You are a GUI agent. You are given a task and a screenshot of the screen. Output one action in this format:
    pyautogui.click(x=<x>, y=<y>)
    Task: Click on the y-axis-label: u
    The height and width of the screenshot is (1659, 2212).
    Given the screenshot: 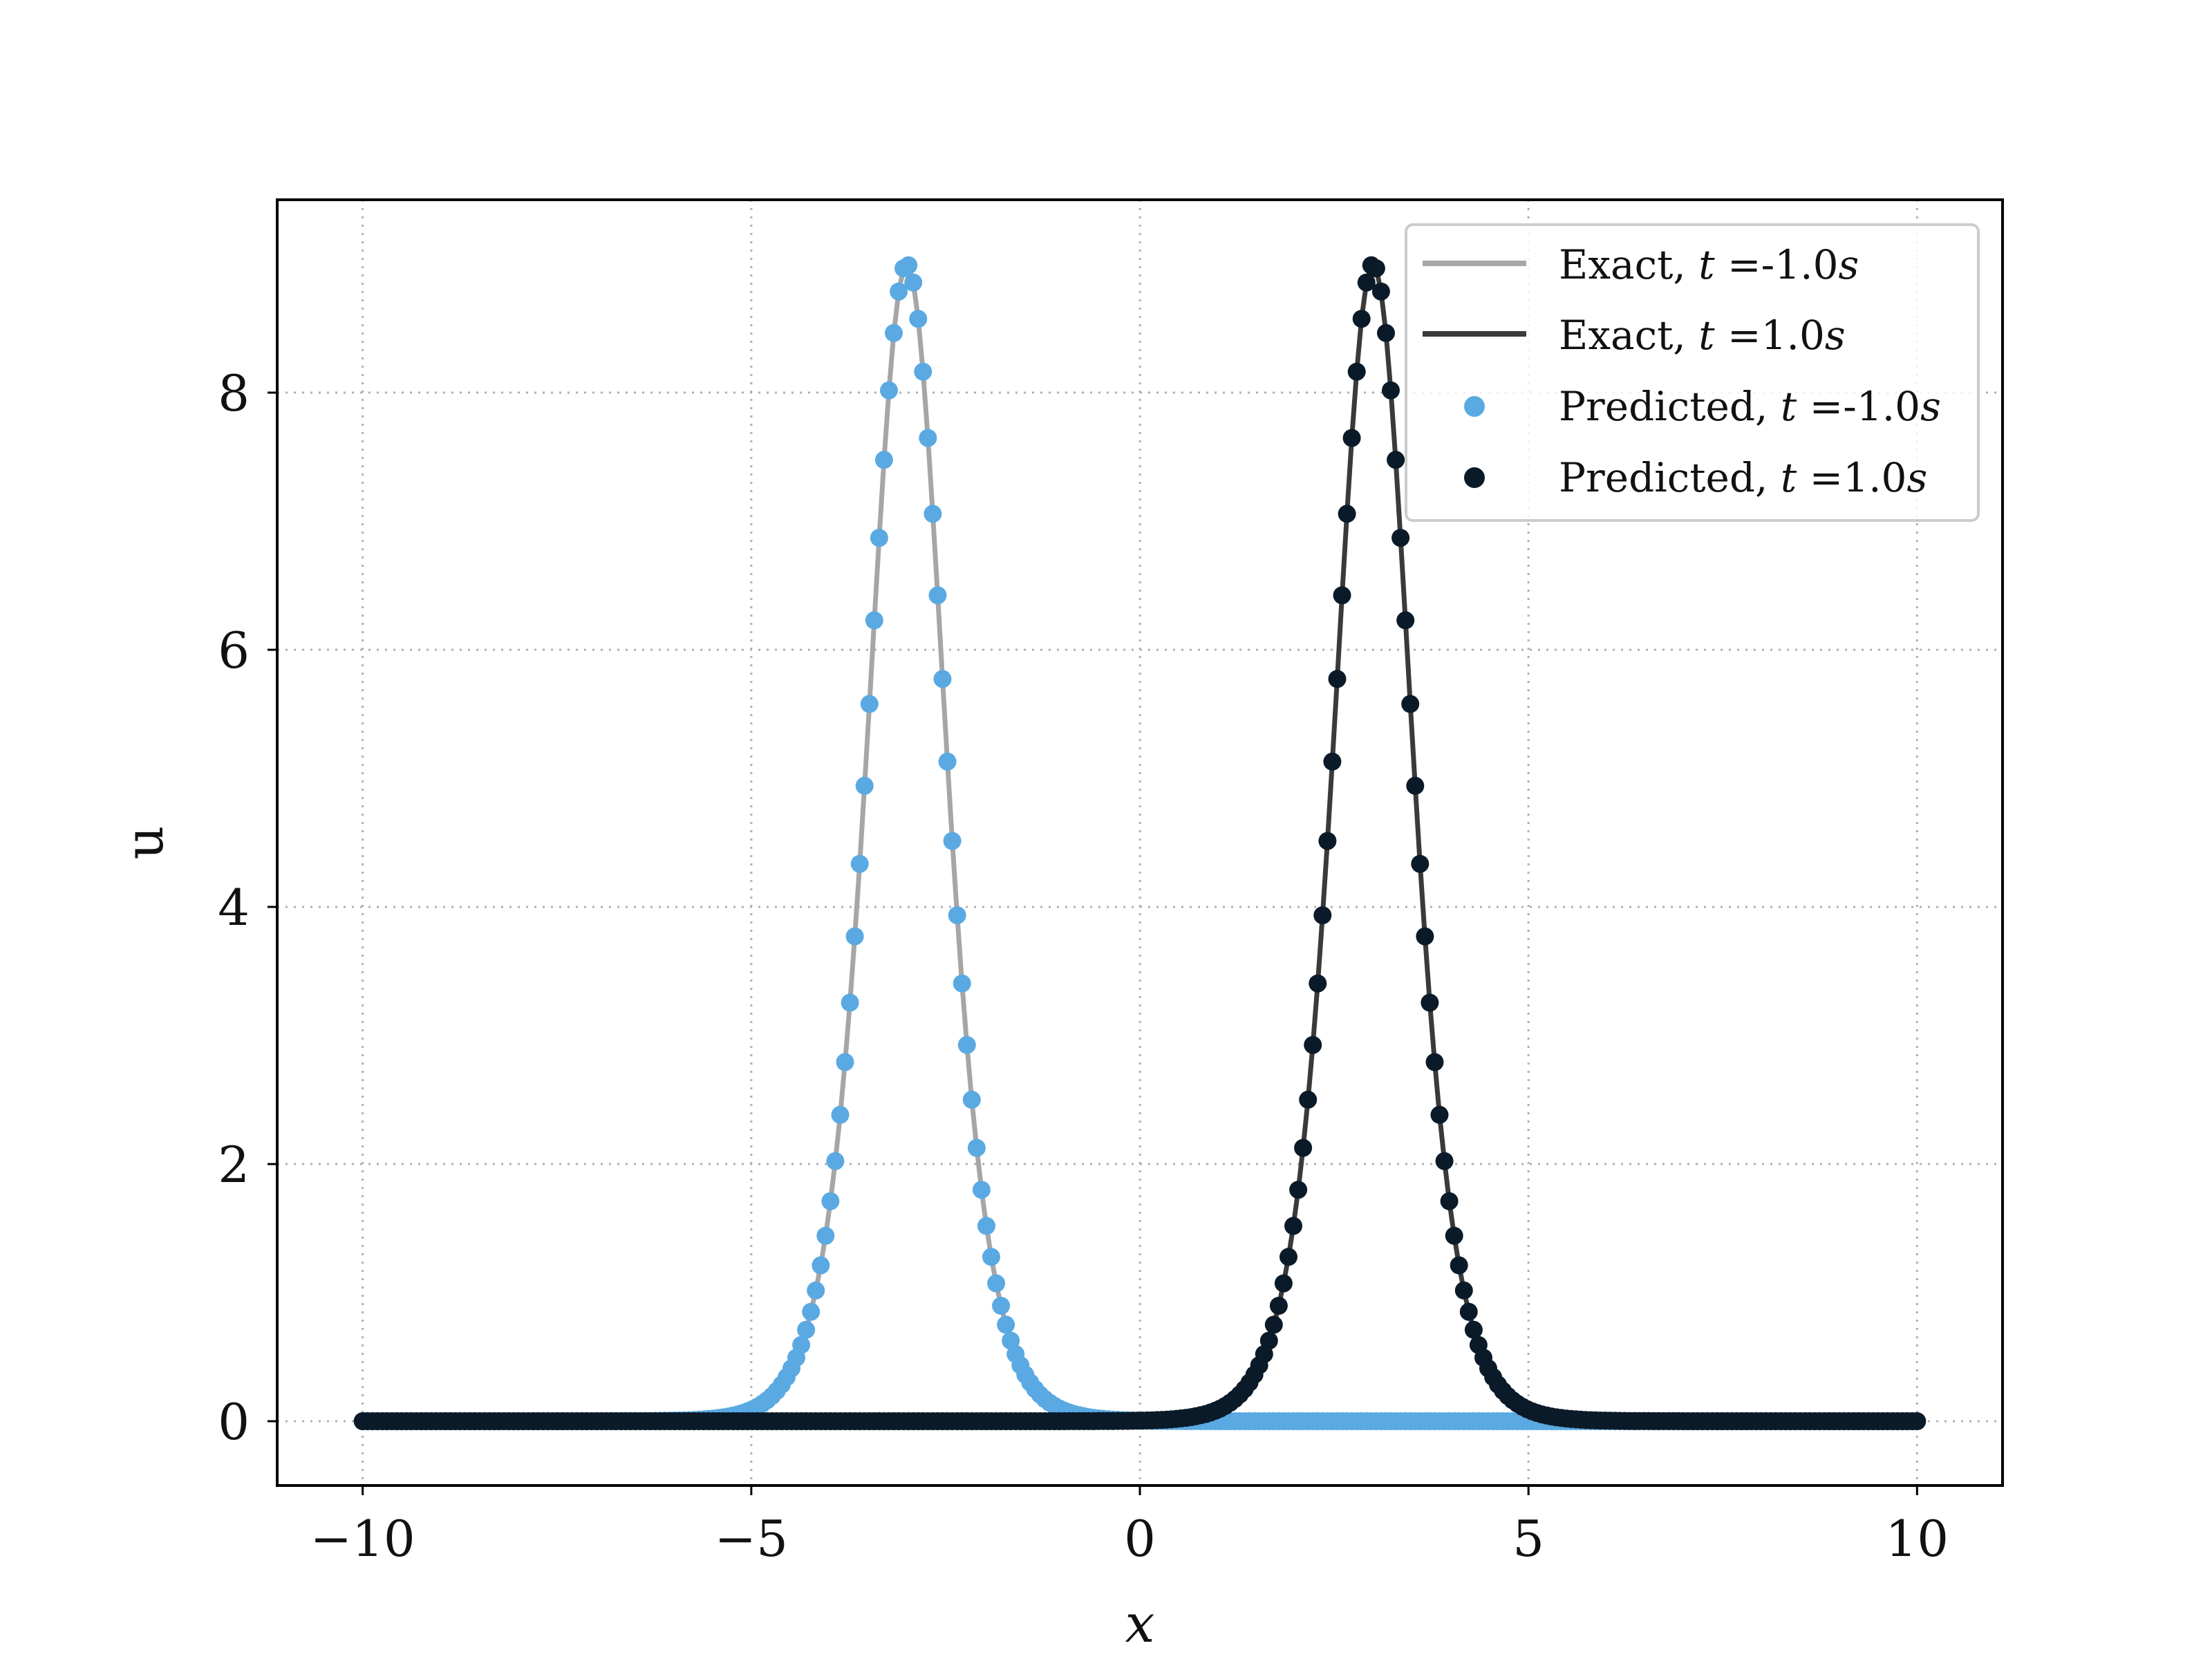 What is the action you would take?
    pyautogui.click(x=144, y=843)
    